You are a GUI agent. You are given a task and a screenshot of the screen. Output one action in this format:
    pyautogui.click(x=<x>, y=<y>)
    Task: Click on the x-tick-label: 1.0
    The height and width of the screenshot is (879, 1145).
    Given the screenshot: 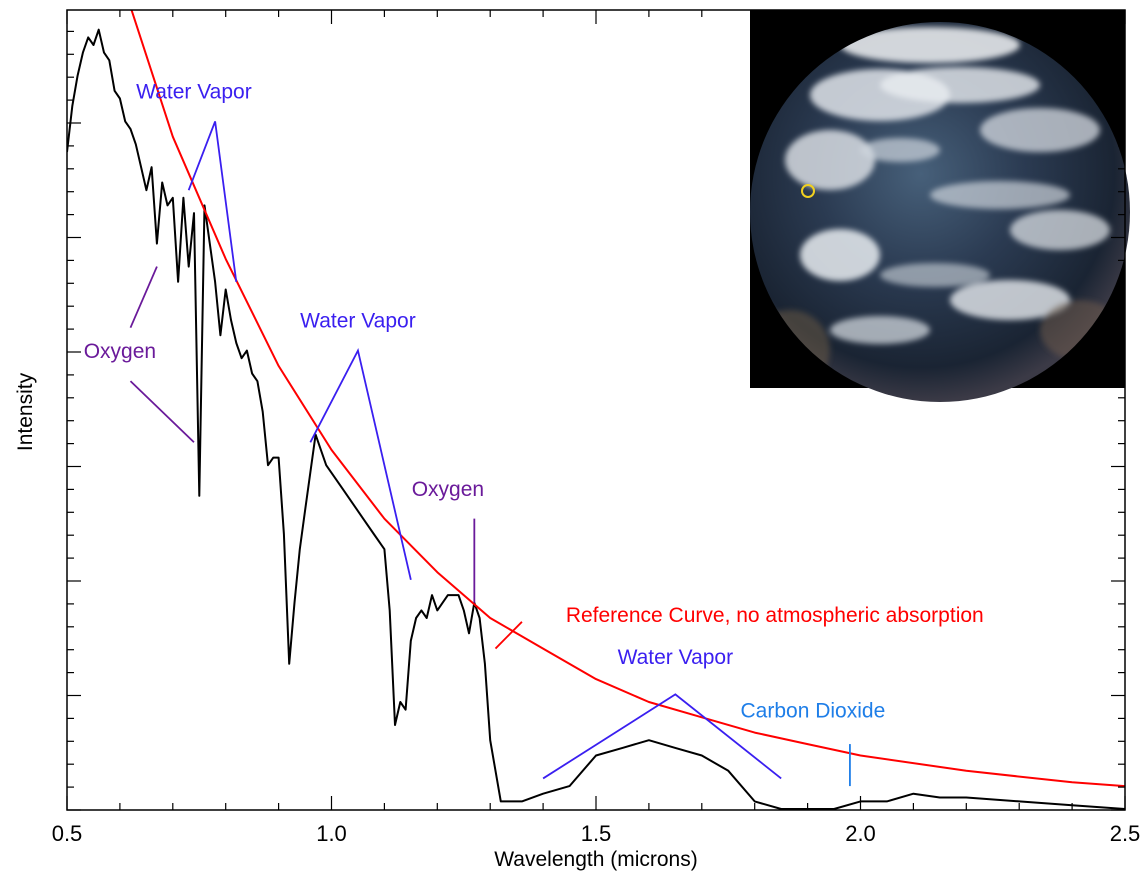 What is the action you would take?
    pyautogui.click(x=331, y=833)
    